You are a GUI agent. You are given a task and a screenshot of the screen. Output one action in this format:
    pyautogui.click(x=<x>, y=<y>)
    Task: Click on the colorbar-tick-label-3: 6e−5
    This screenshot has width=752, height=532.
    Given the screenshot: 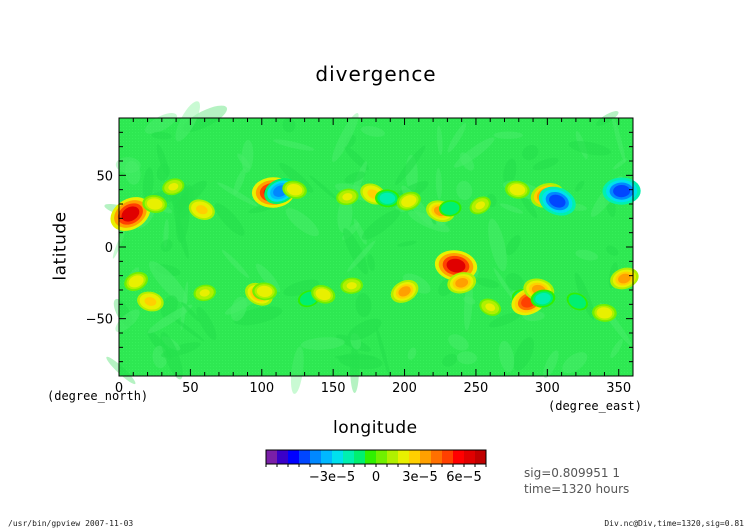 What is the action you would take?
    pyautogui.click(x=463, y=477)
    